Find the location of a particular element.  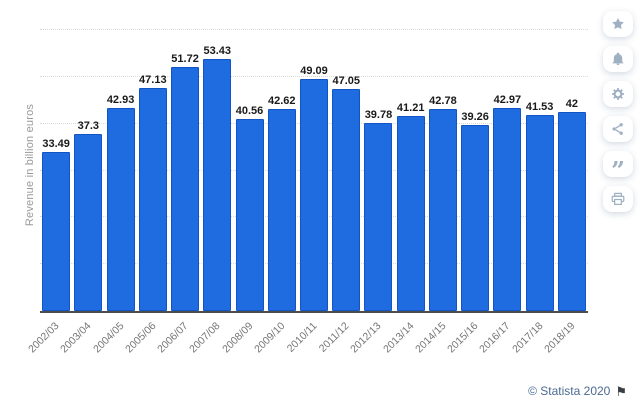

bar-2009/10 is located at coordinates (281, 210).